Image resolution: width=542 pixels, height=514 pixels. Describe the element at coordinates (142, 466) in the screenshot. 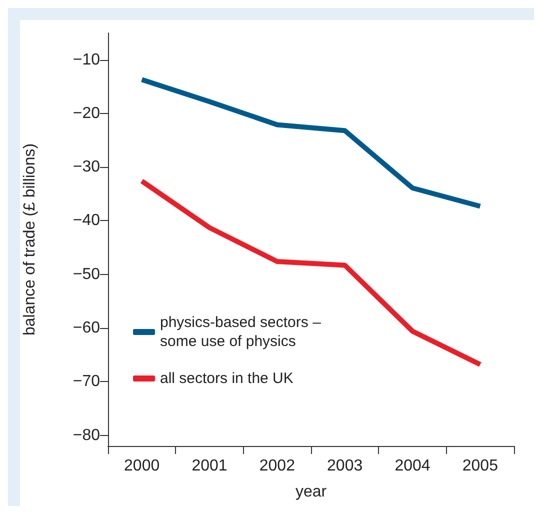

I see `x-tick-label: 2000` at that location.